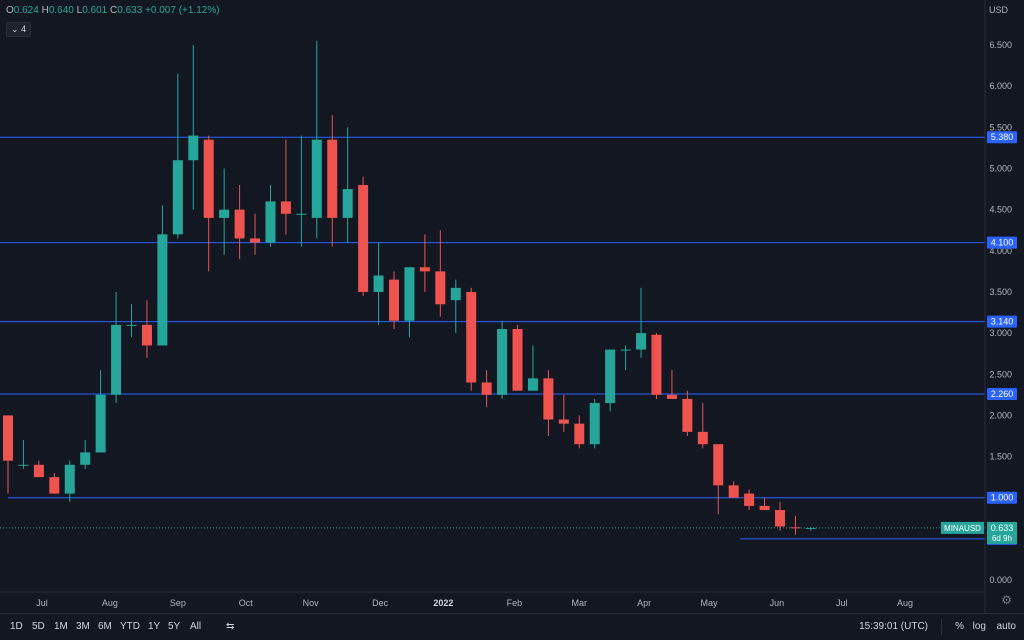 This screenshot has width=1024, height=640. I want to click on price-tick-label: 2.000, so click(1000, 415).